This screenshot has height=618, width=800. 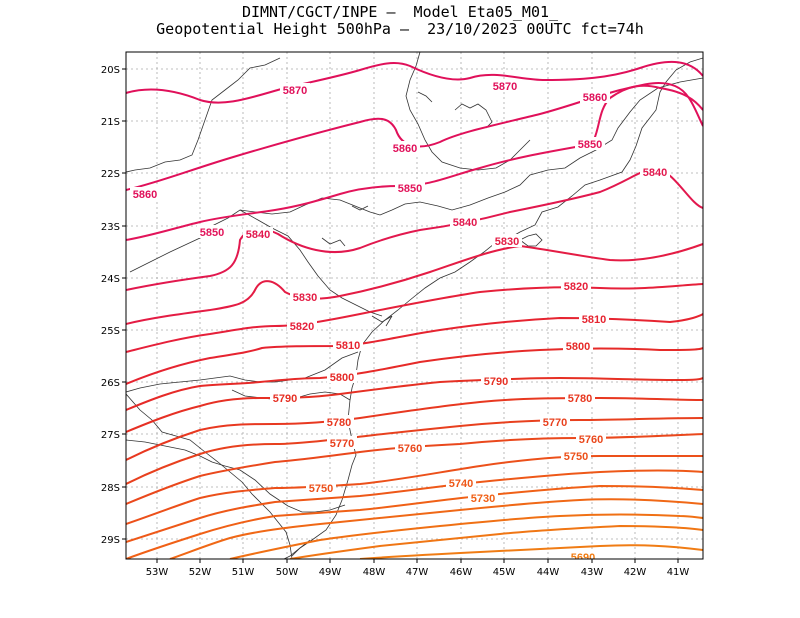 I want to click on border-rio-sp, so click(x=468, y=111).